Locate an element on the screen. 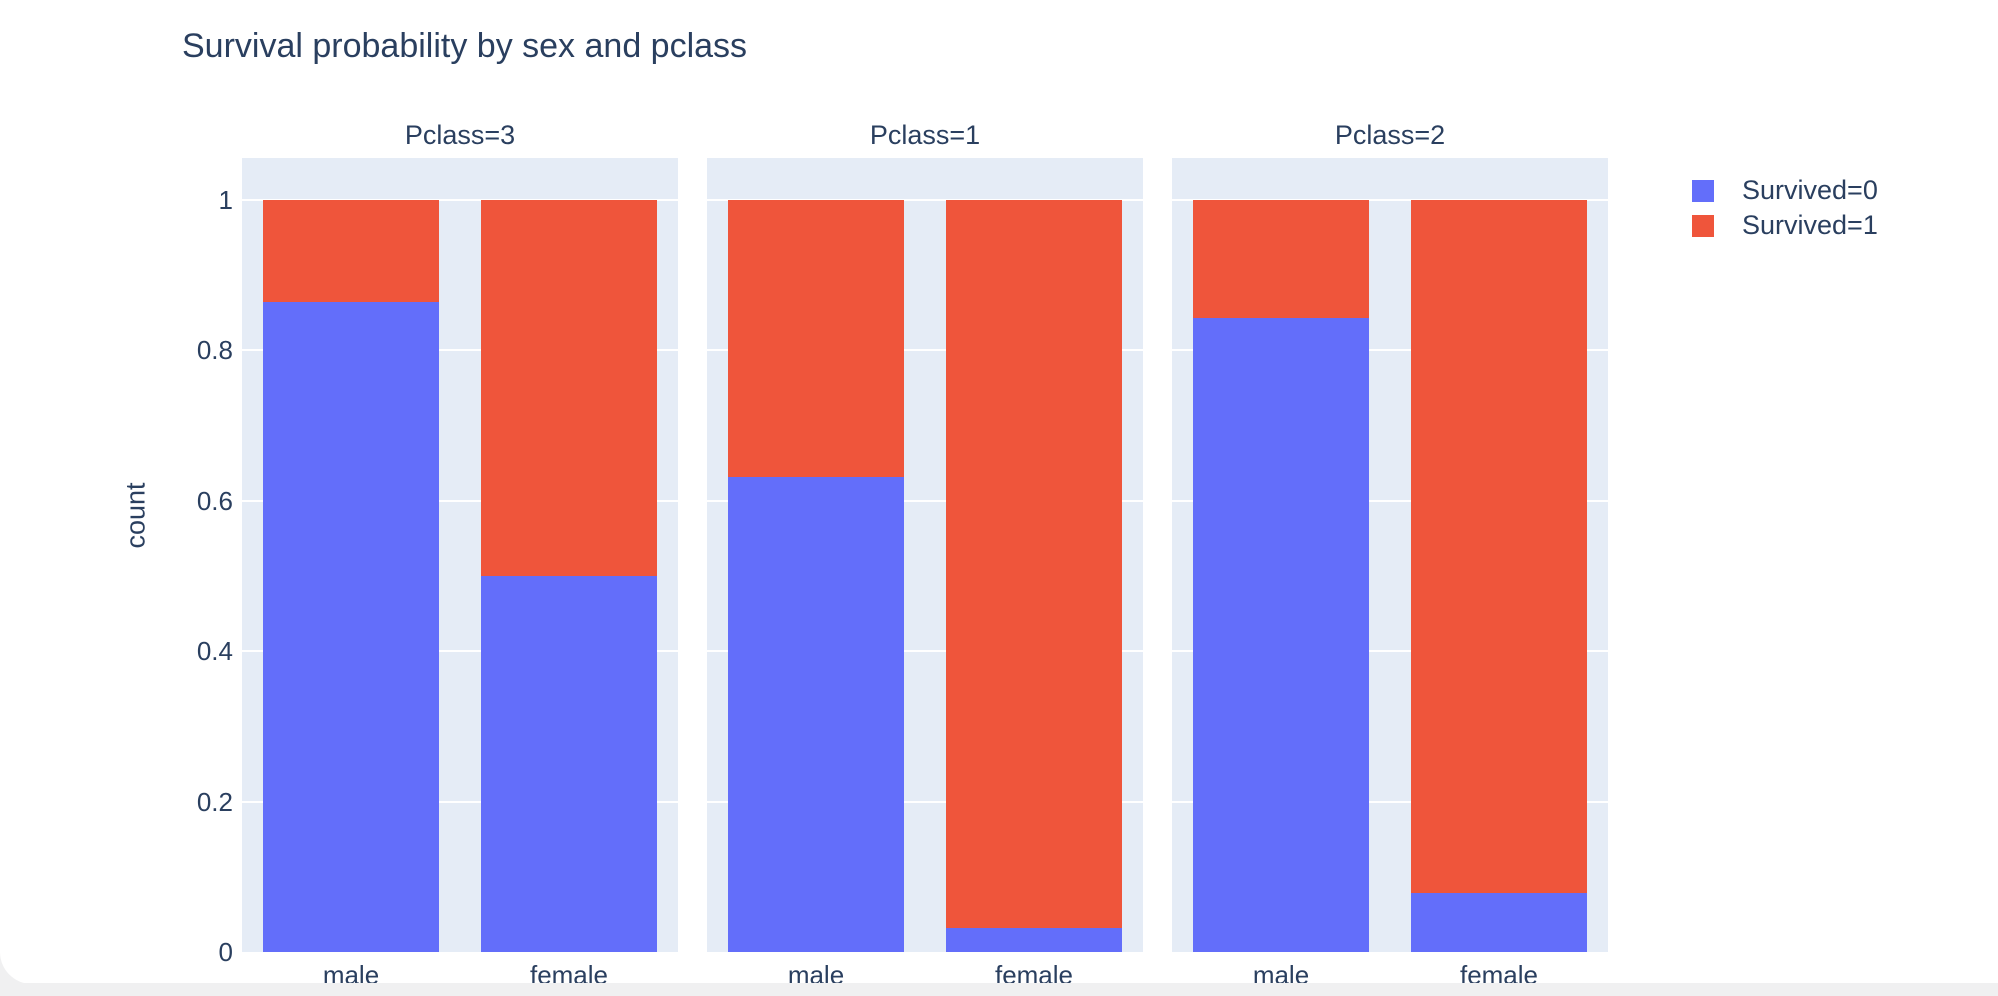  window-bottom-edge is located at coordinates (999, 989).